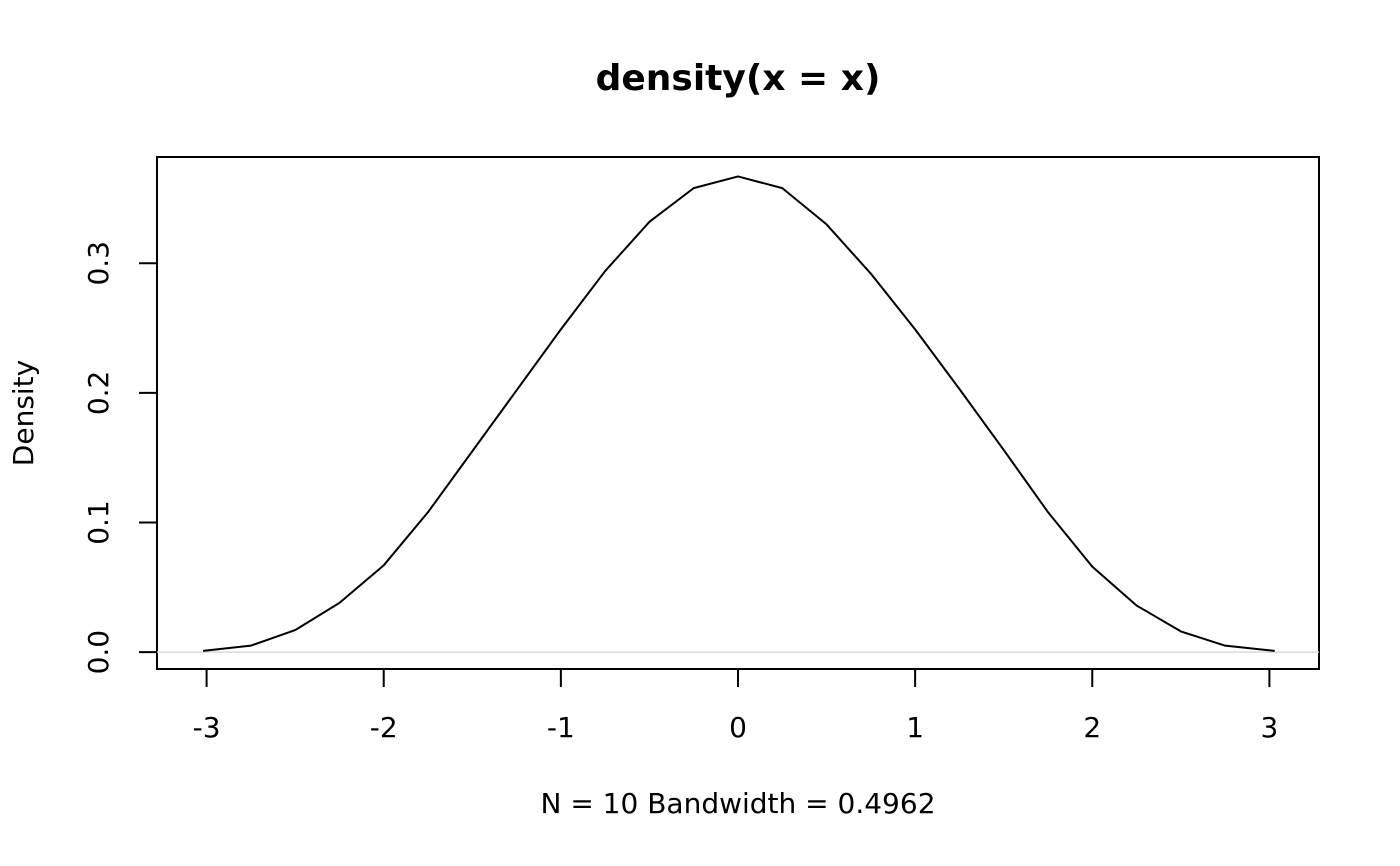  Describe the element at coordinates (1092, 727) in the screenshot. I see `x-tick-label: 2` at that location.